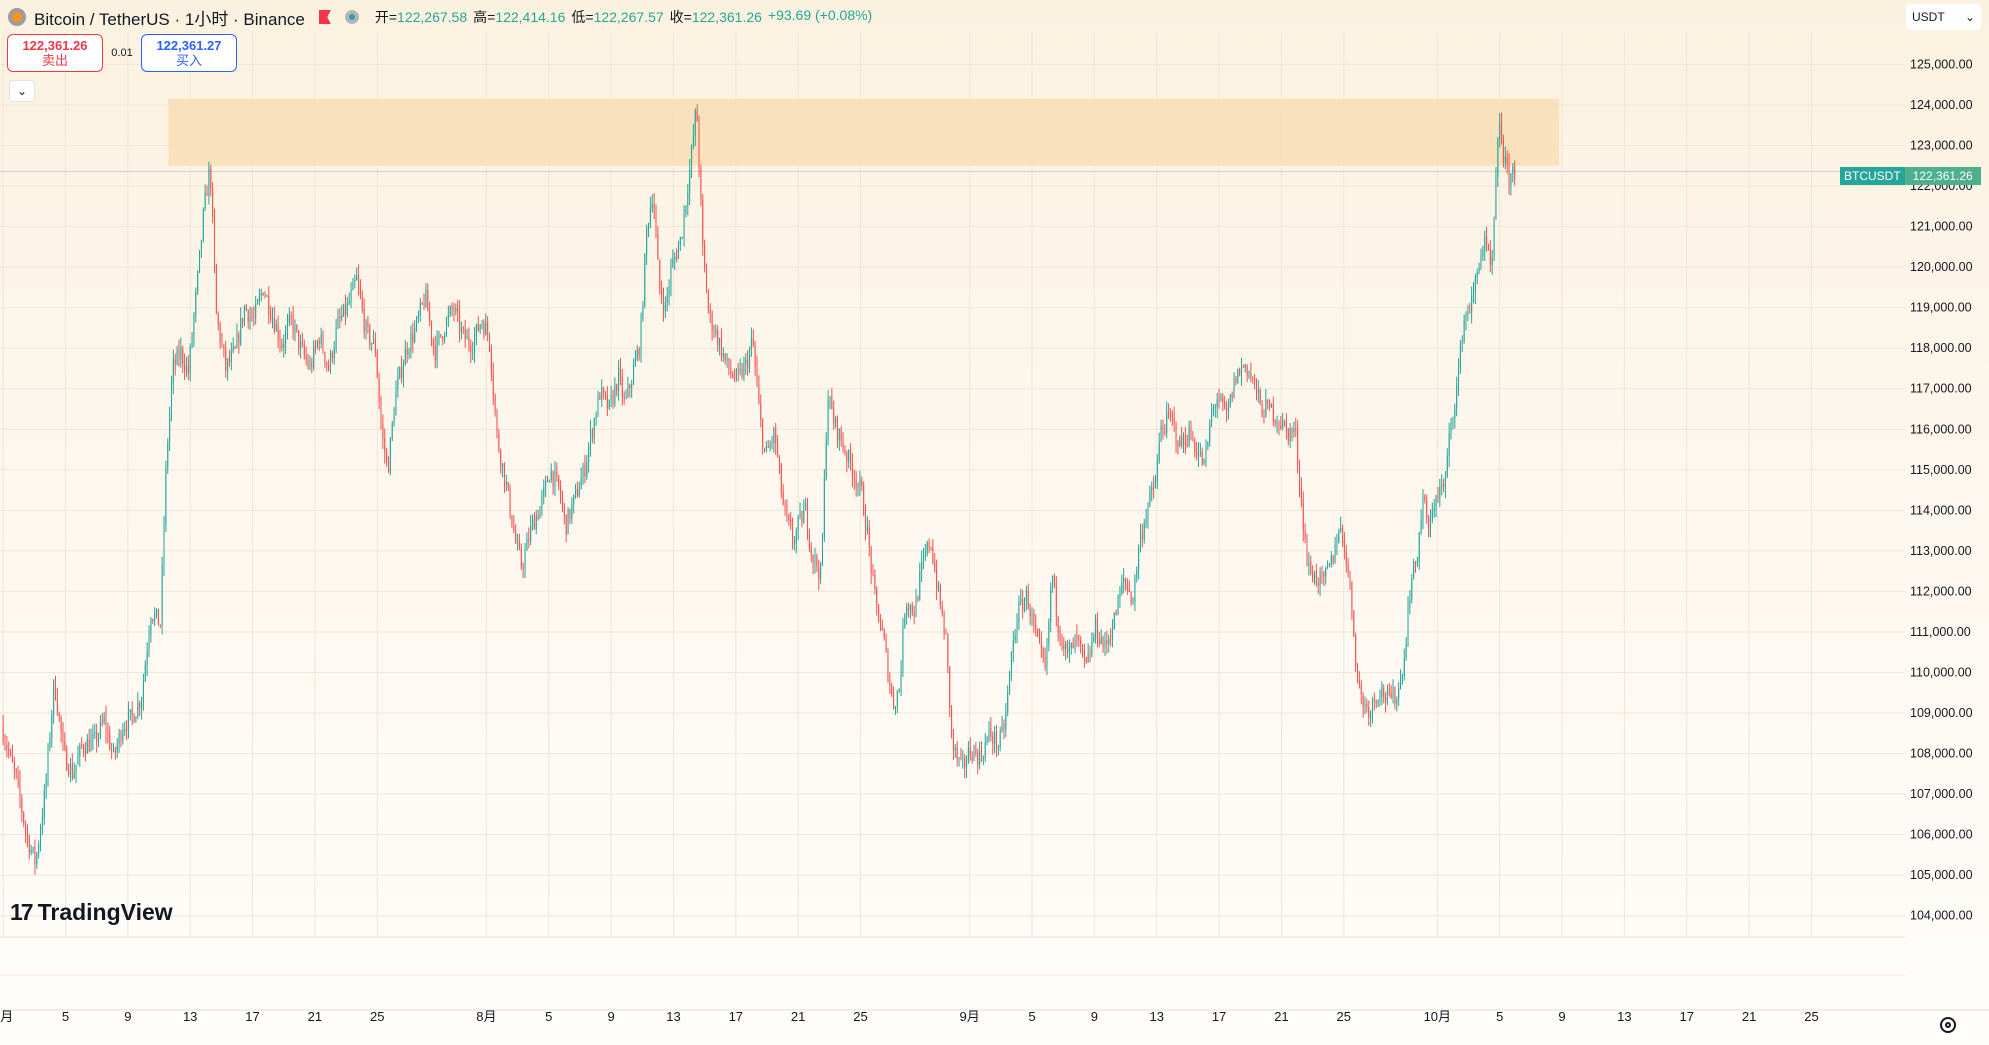  Describe the element at coordinates (55, 45) in the screenshot. I see `sell-price: 122,361.26` at that location.